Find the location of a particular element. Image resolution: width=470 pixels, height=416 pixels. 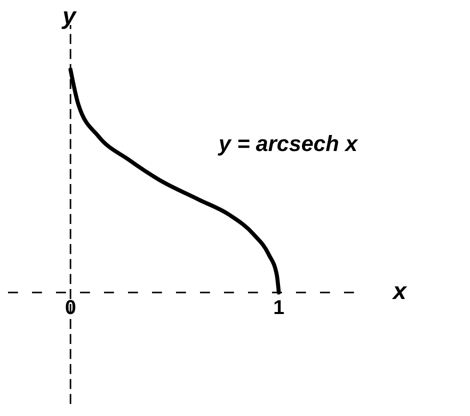

text: y = arcsech x is located at coordinates (288, 144).